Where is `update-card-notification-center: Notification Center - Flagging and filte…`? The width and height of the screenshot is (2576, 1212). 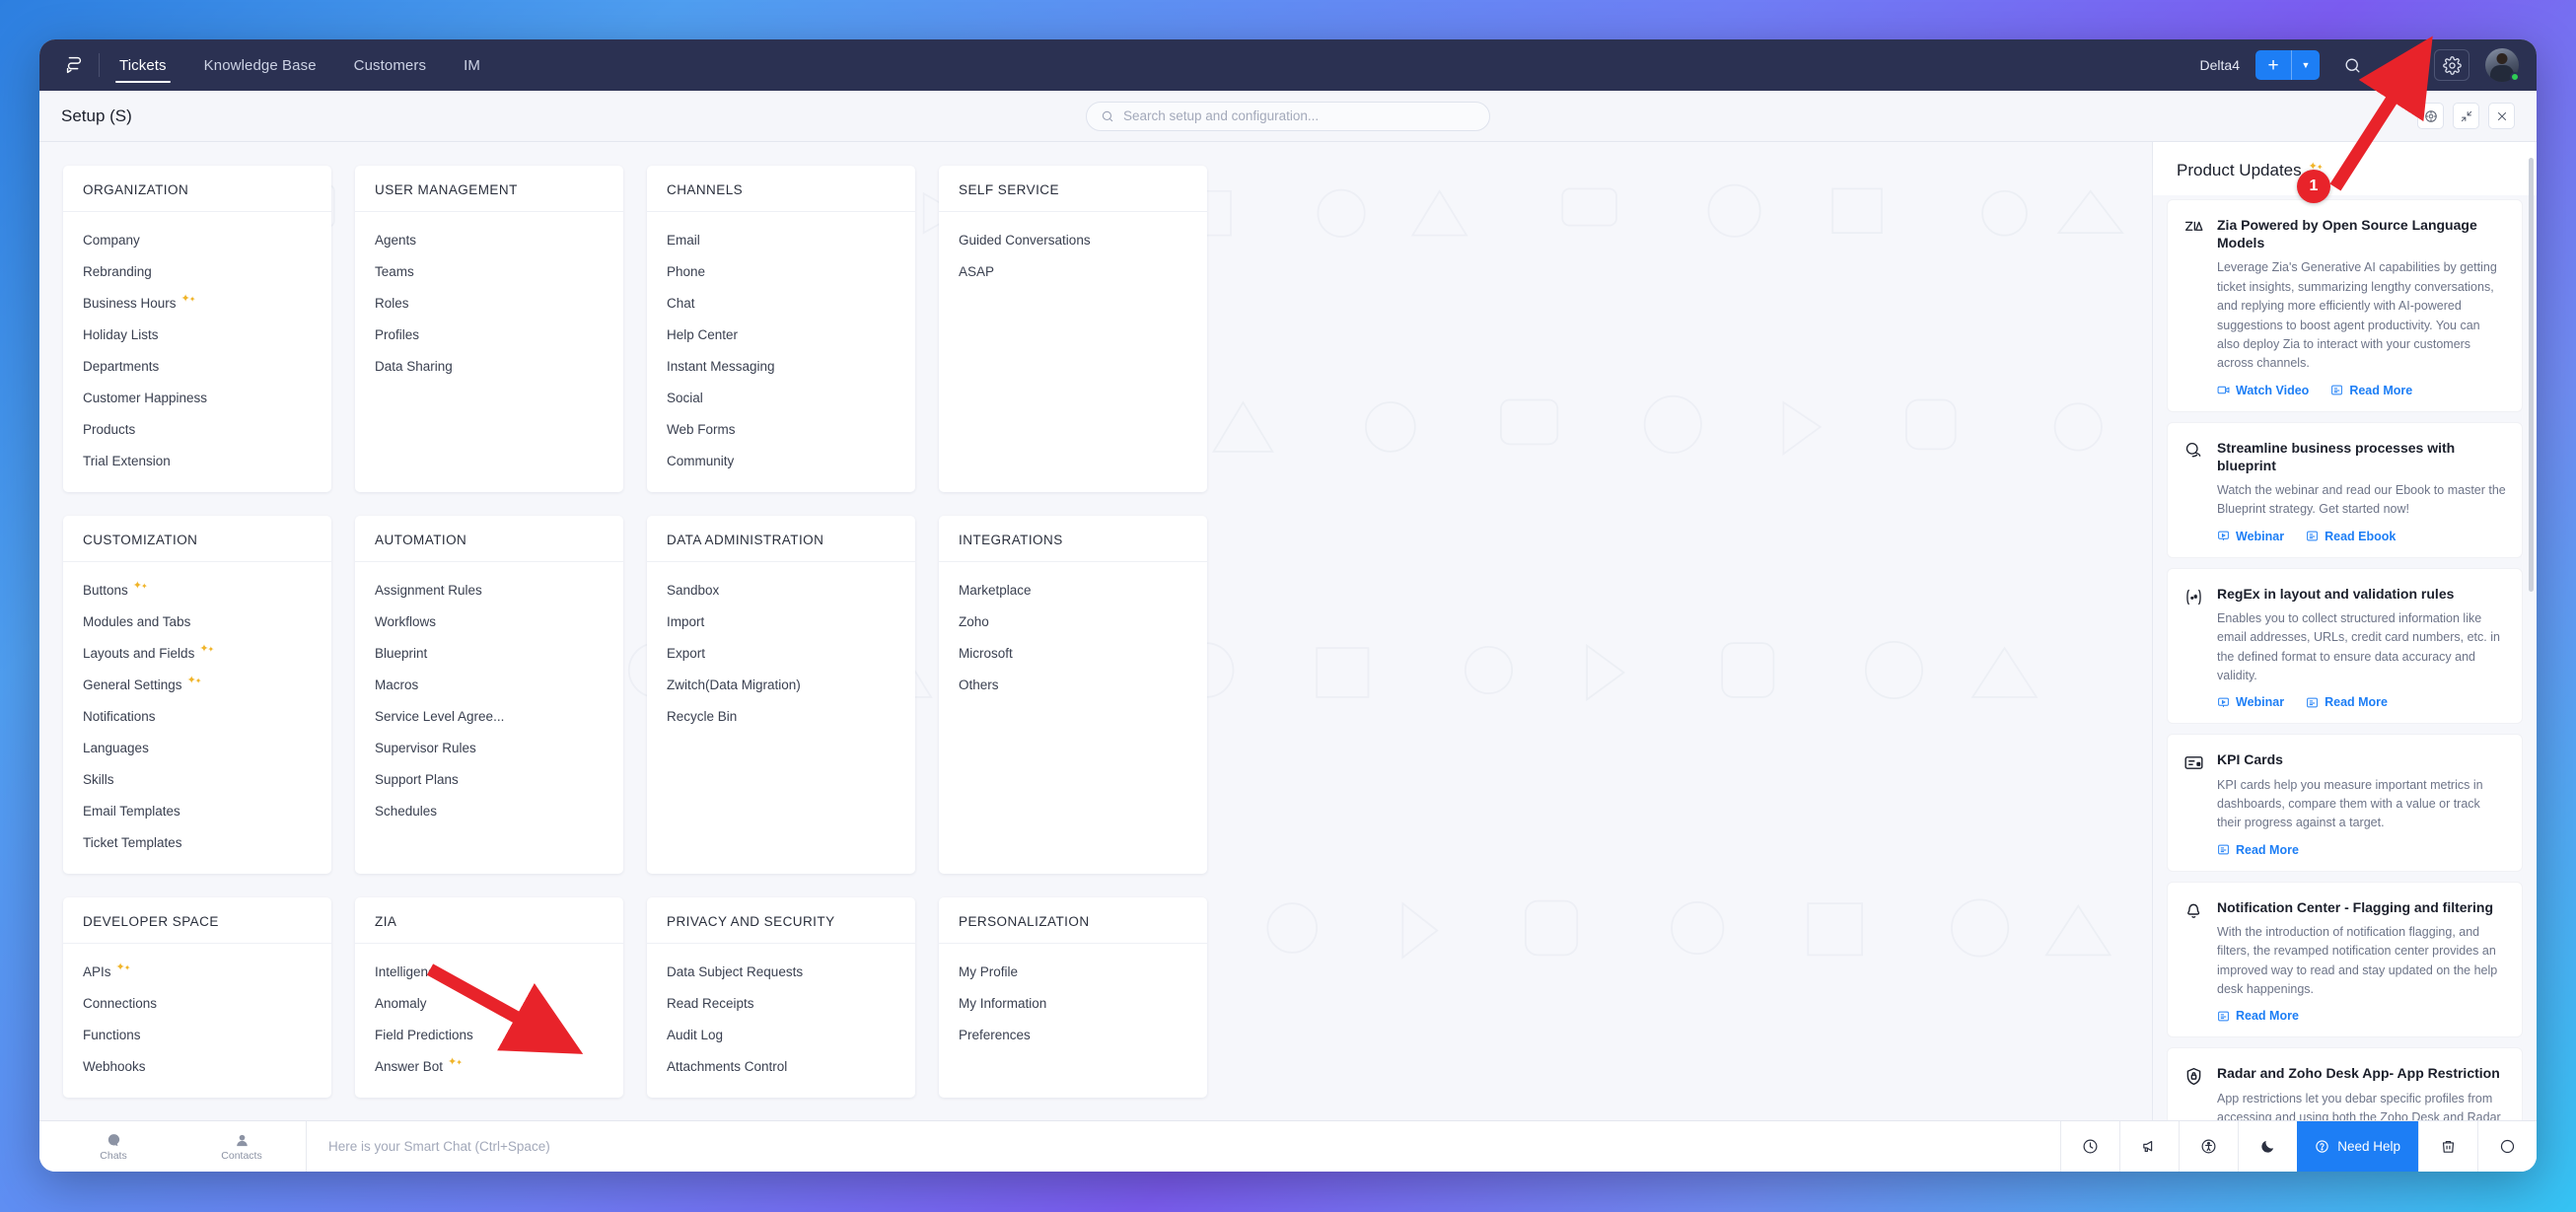 update-card-notification-center: Notification Center - Flagging and filte… is located at coordinates (2345, 959).